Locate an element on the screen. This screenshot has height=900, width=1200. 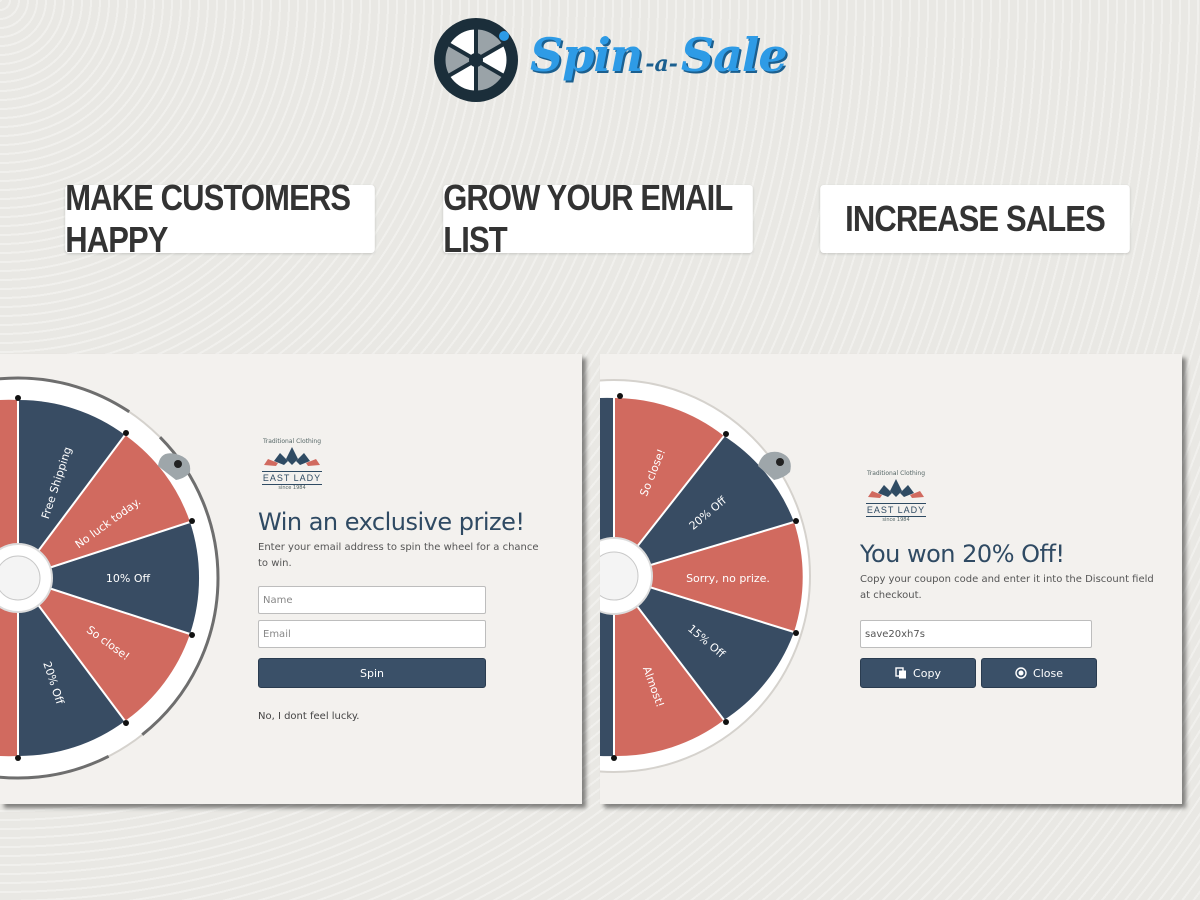
wheel-label-sorry: Sorry, no prize. is located at coordinates (728, 578).